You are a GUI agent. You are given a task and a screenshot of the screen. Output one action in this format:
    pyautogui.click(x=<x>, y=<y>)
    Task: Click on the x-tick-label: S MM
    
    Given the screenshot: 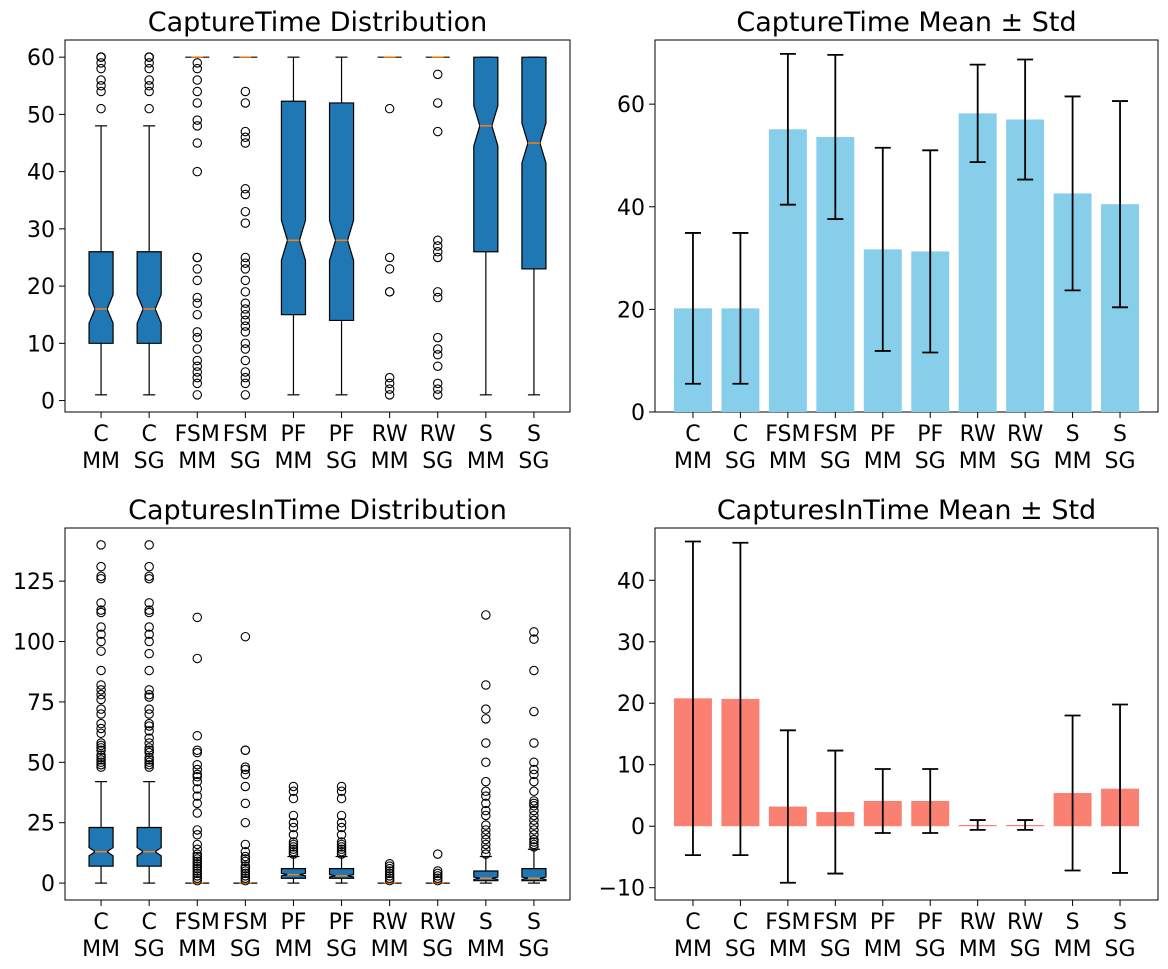 What is the action you would take?
    pyautogui.click(x=1073, y=936)
    